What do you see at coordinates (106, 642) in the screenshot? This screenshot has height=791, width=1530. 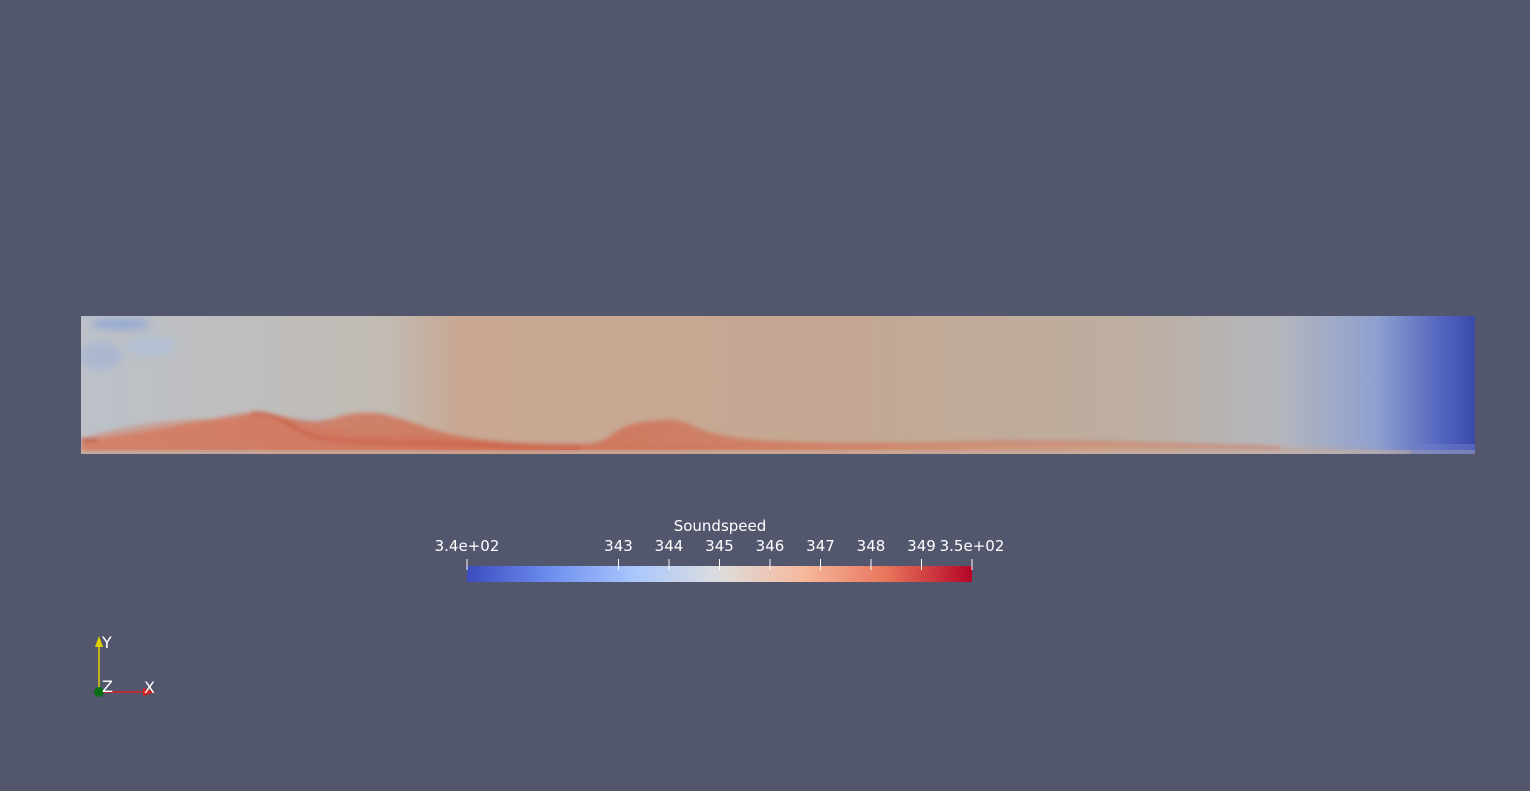 I see `y-axis-label: Y` at bounding box center [106, 642].